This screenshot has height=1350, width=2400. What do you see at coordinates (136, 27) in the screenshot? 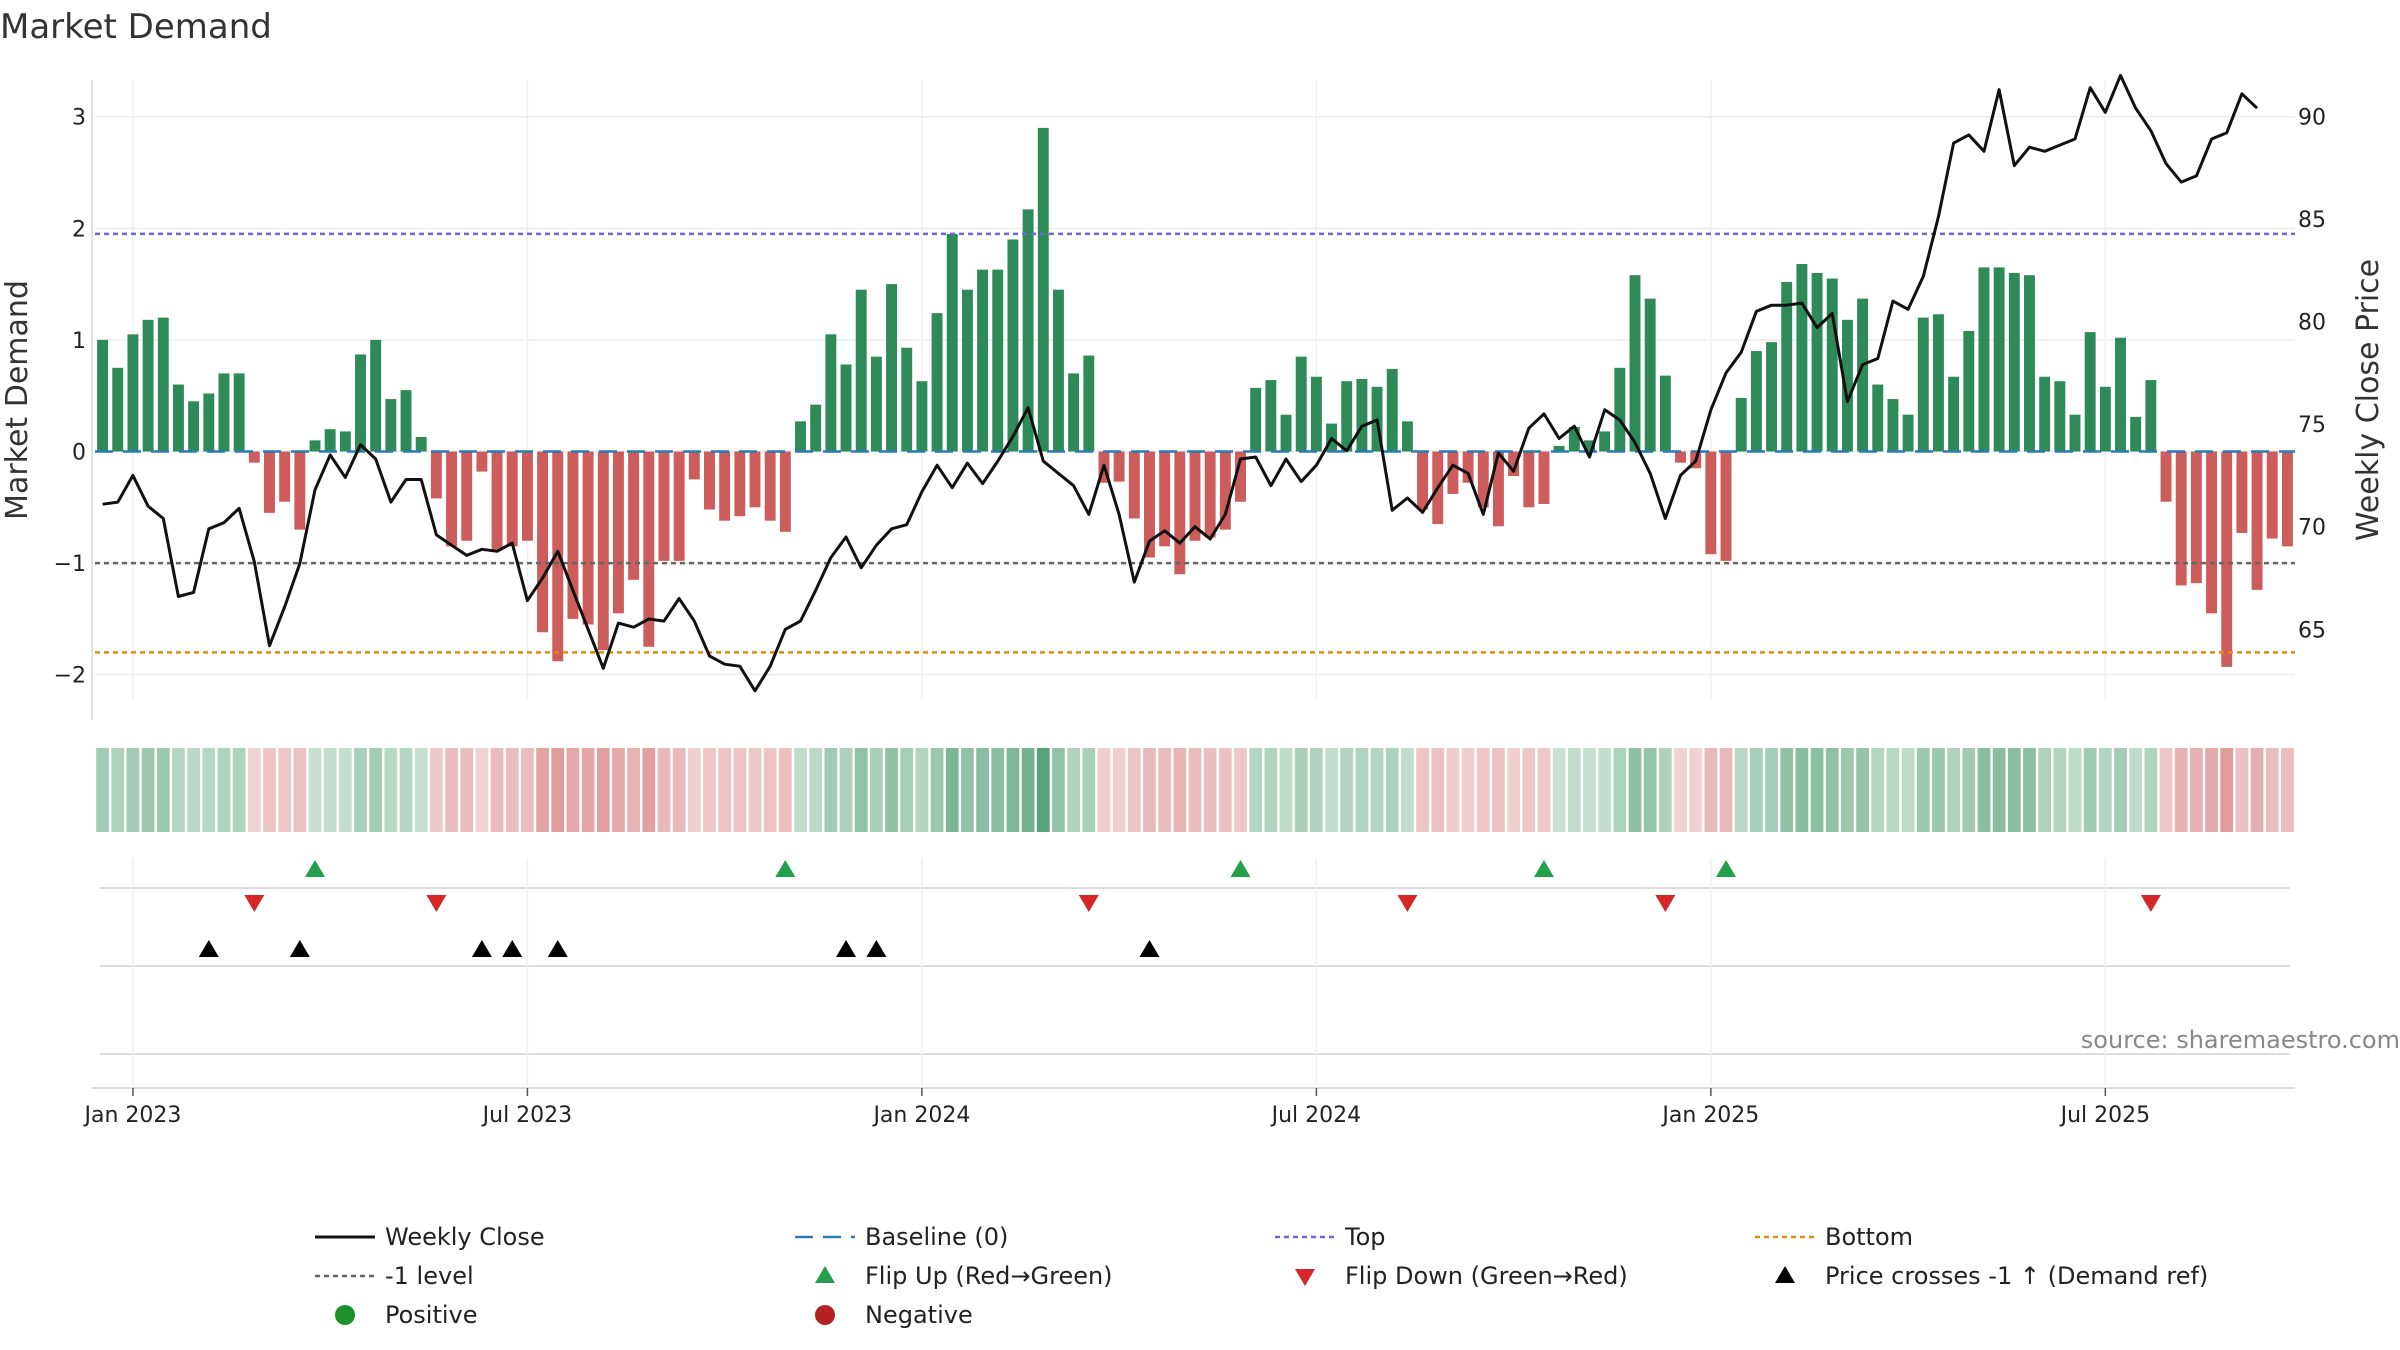
I see `chart-title: Market Demand` at bounding box center [136, 27].